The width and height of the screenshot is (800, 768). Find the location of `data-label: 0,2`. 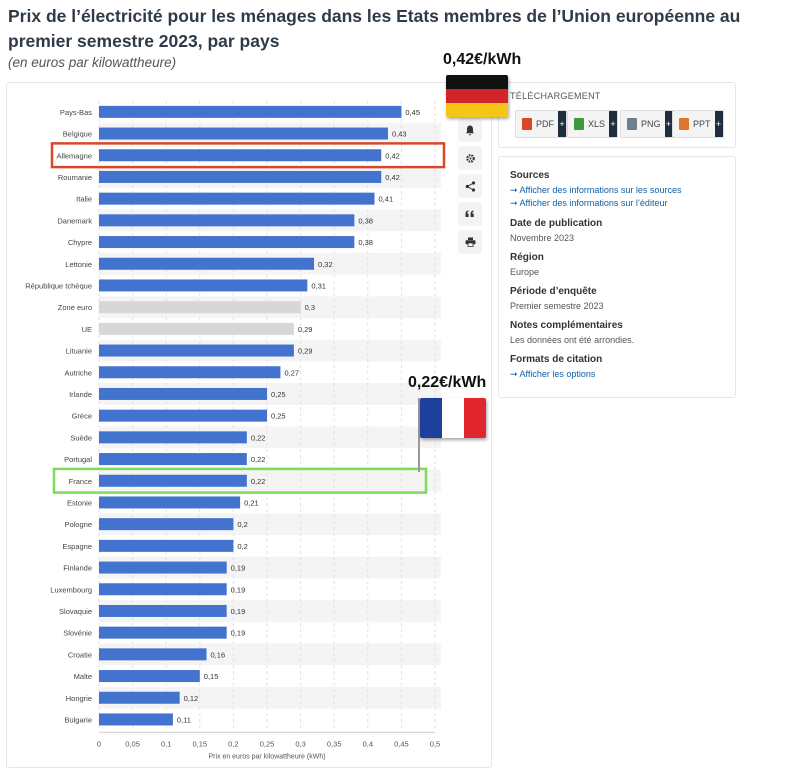

data-label: 0,2 is located at coordinates (242, 524).